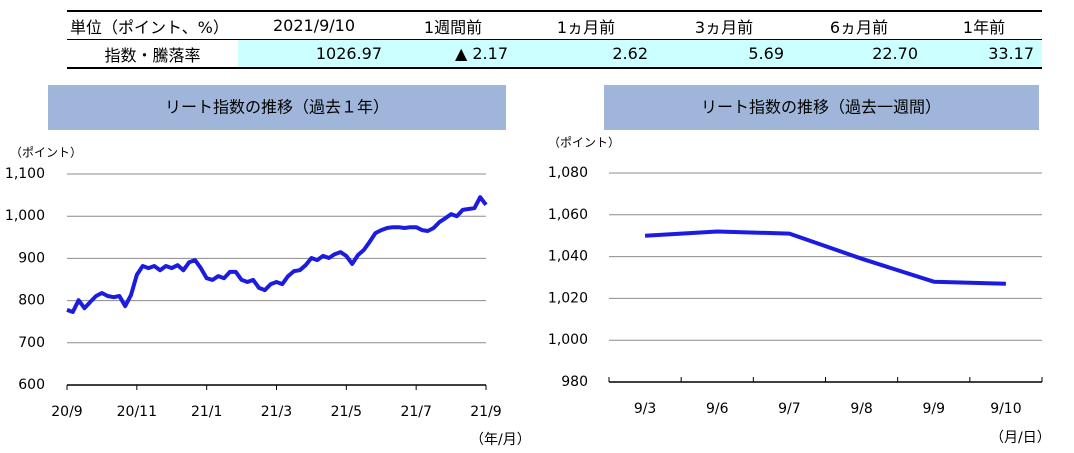 The image size is (1074, 453). Describe the element at coordinates (276, 412) in the screenshot. I see `x-tick-label: 21/3` at that location.